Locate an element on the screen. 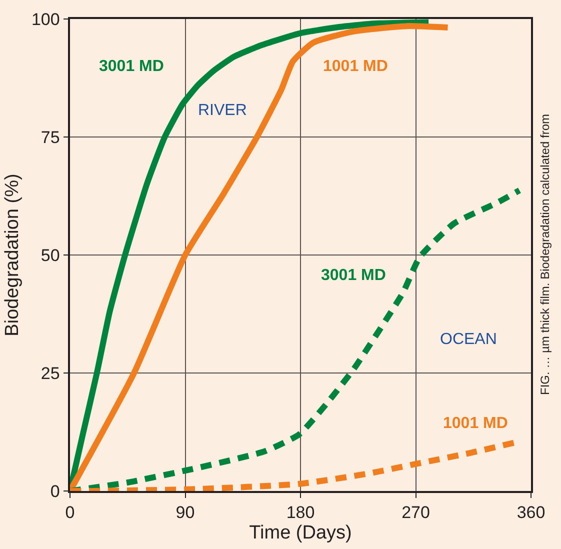 Image resolution: width=561 pixels, height=549 pixels. x-tick-label: 0 is located at coordinates (70, 512).